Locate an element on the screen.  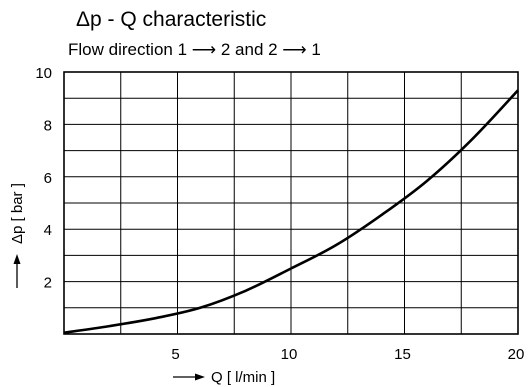
chart-subtitle: Flow direction 1 ⟶ 2 and 2 ⟶ 1 is located at coordinates (194, 49).